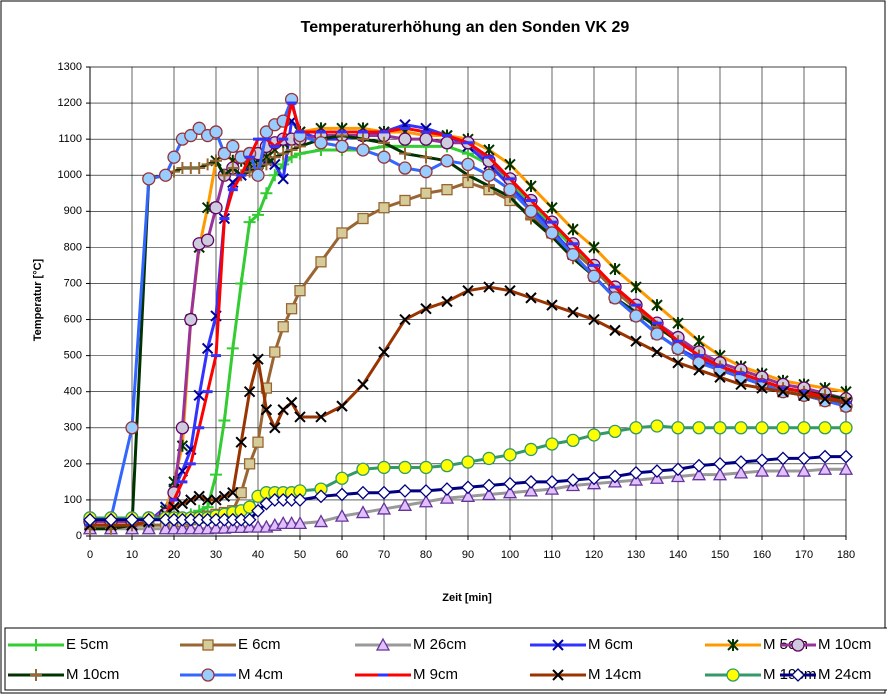 The height and width of the screenshot is (695, 887). I want to click on legend-label: M 9cm, so click(435, 674).